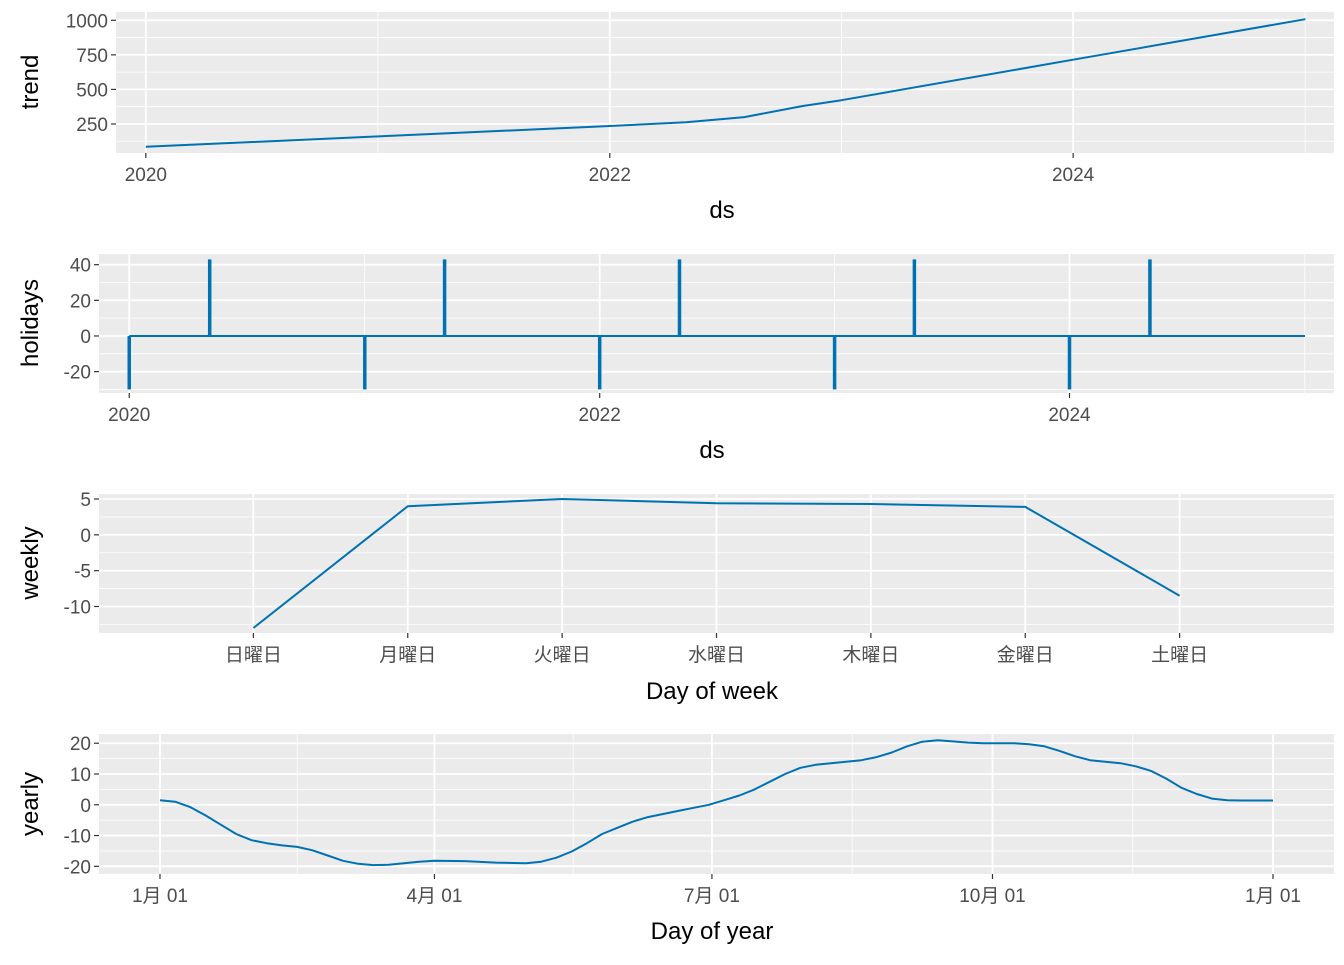 This screenshot has height=965, width=1344. Describe the element at coordinates (82, 572) in the screenshot. I see `weekly-y-tick-label: -5` at that location.